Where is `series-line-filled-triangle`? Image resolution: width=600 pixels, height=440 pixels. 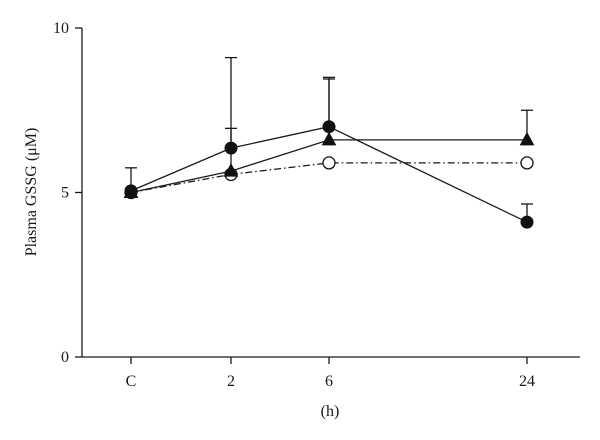
series-line-filled-triangle is located at coordinates (328, 166).